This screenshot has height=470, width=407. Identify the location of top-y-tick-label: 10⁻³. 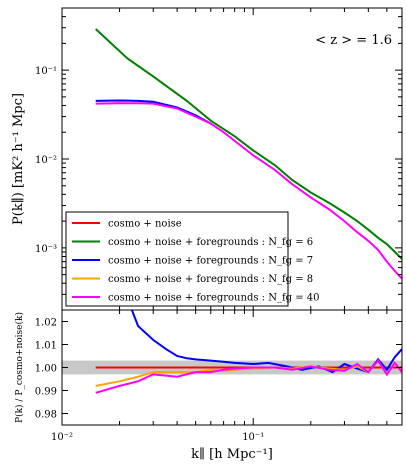
(46, 249).